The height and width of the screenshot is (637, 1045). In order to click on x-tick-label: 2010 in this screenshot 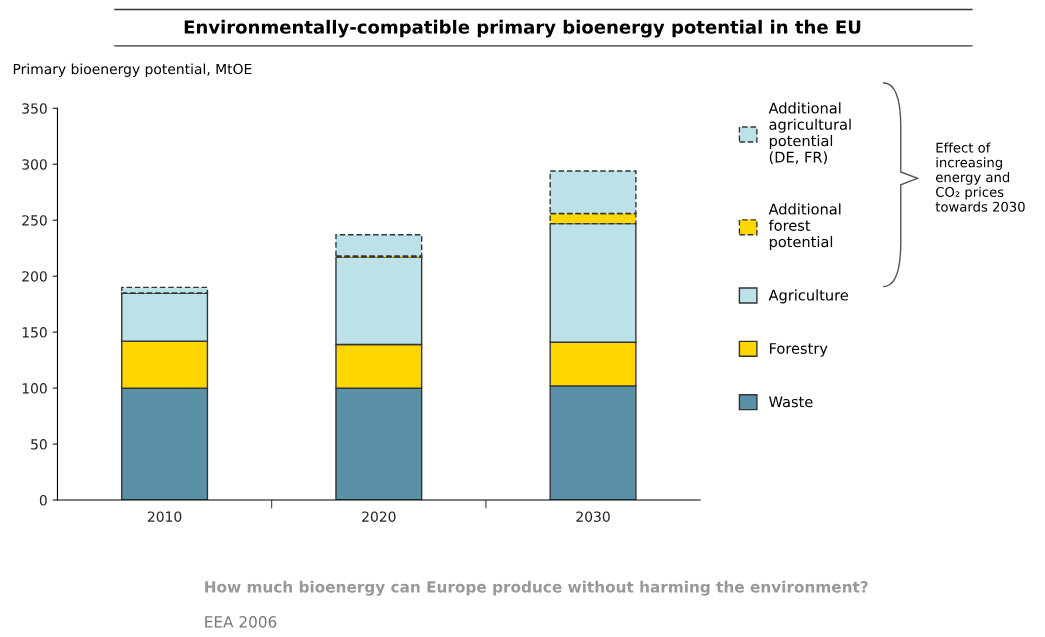, I will do `click(164, 516)`.